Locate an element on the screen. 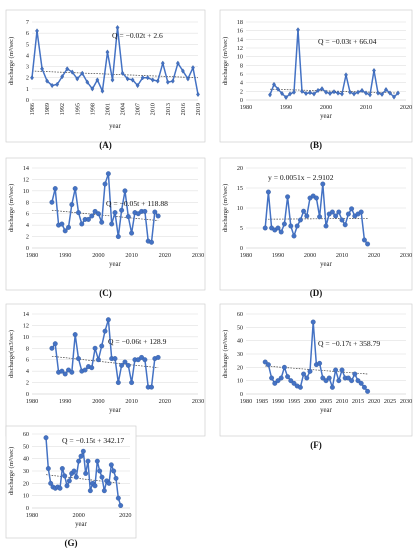 This screenshot has height=550, width=417. y-tick-label: 0 is located at coordinates (241, 394).